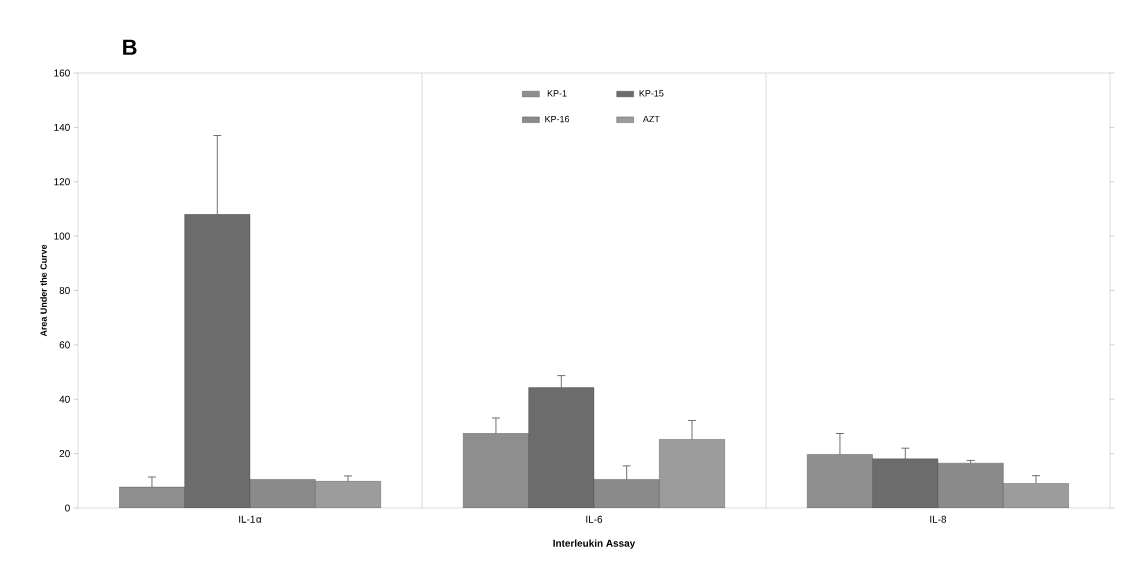  Describe the element at coordinates (64, 290) in the screenshot. I see `y-tick-label: 80` at that location.